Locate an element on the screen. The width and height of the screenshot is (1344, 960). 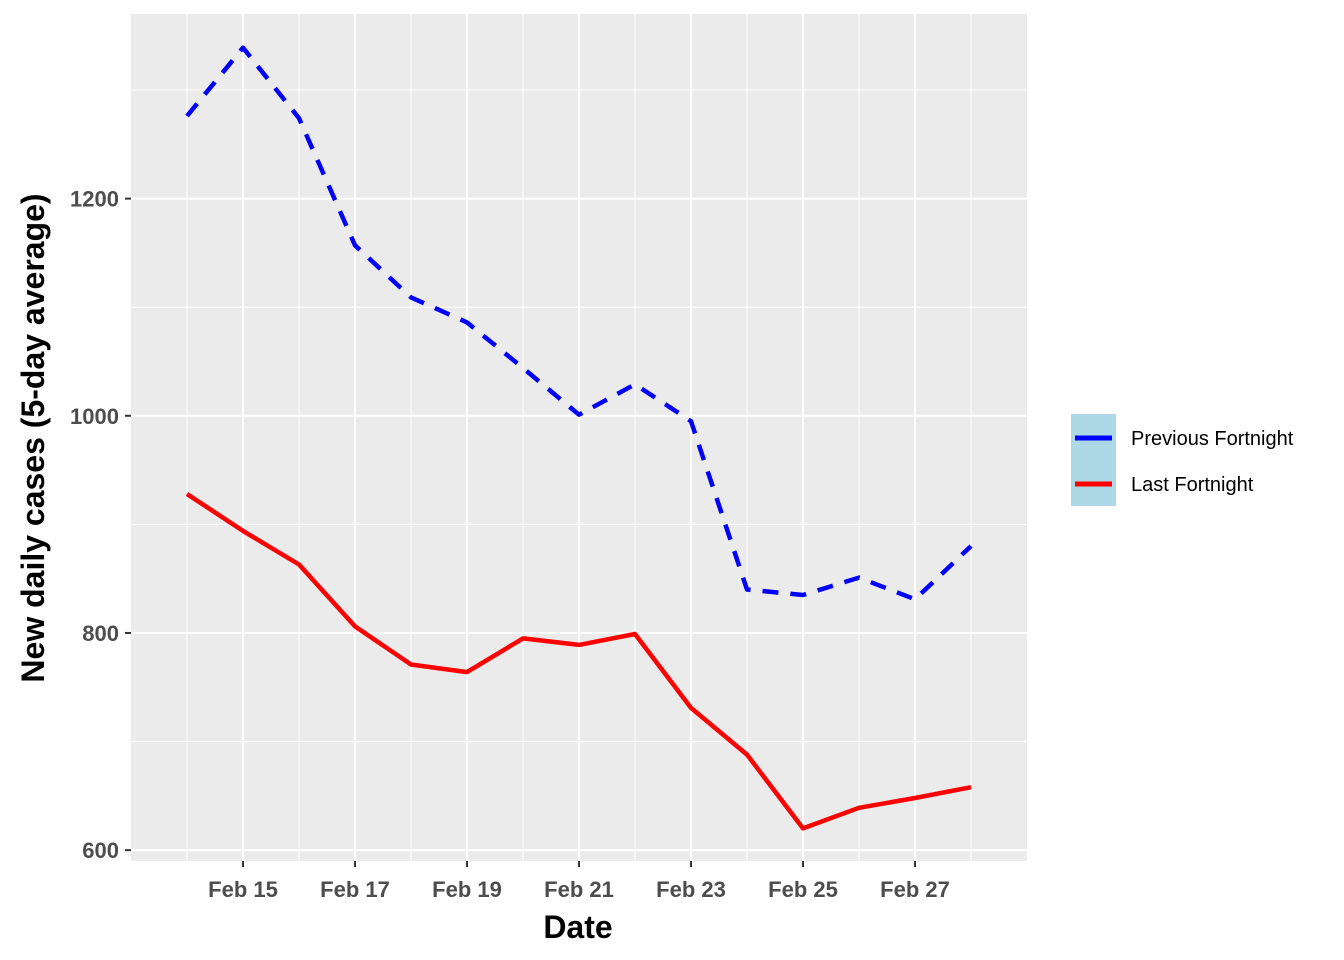
x-tick-label: Feb 21 is located at coordinates (579, 889).